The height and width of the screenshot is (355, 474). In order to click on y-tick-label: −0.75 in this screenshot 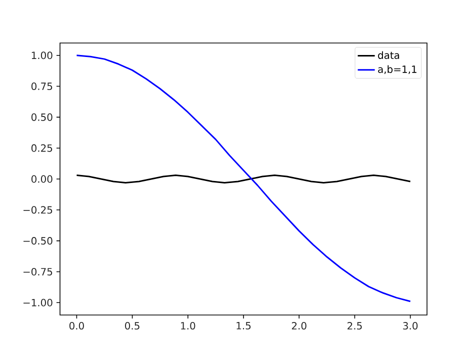, I will do `click(38, 272)`.